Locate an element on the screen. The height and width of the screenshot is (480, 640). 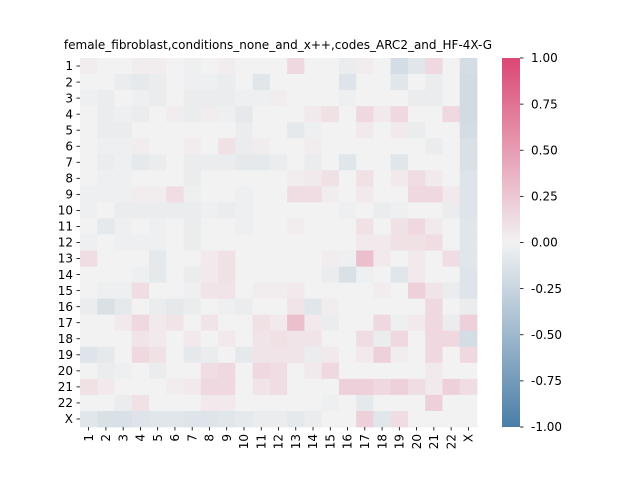
x-tick-label: 22 is located at coordinates (451, 441).